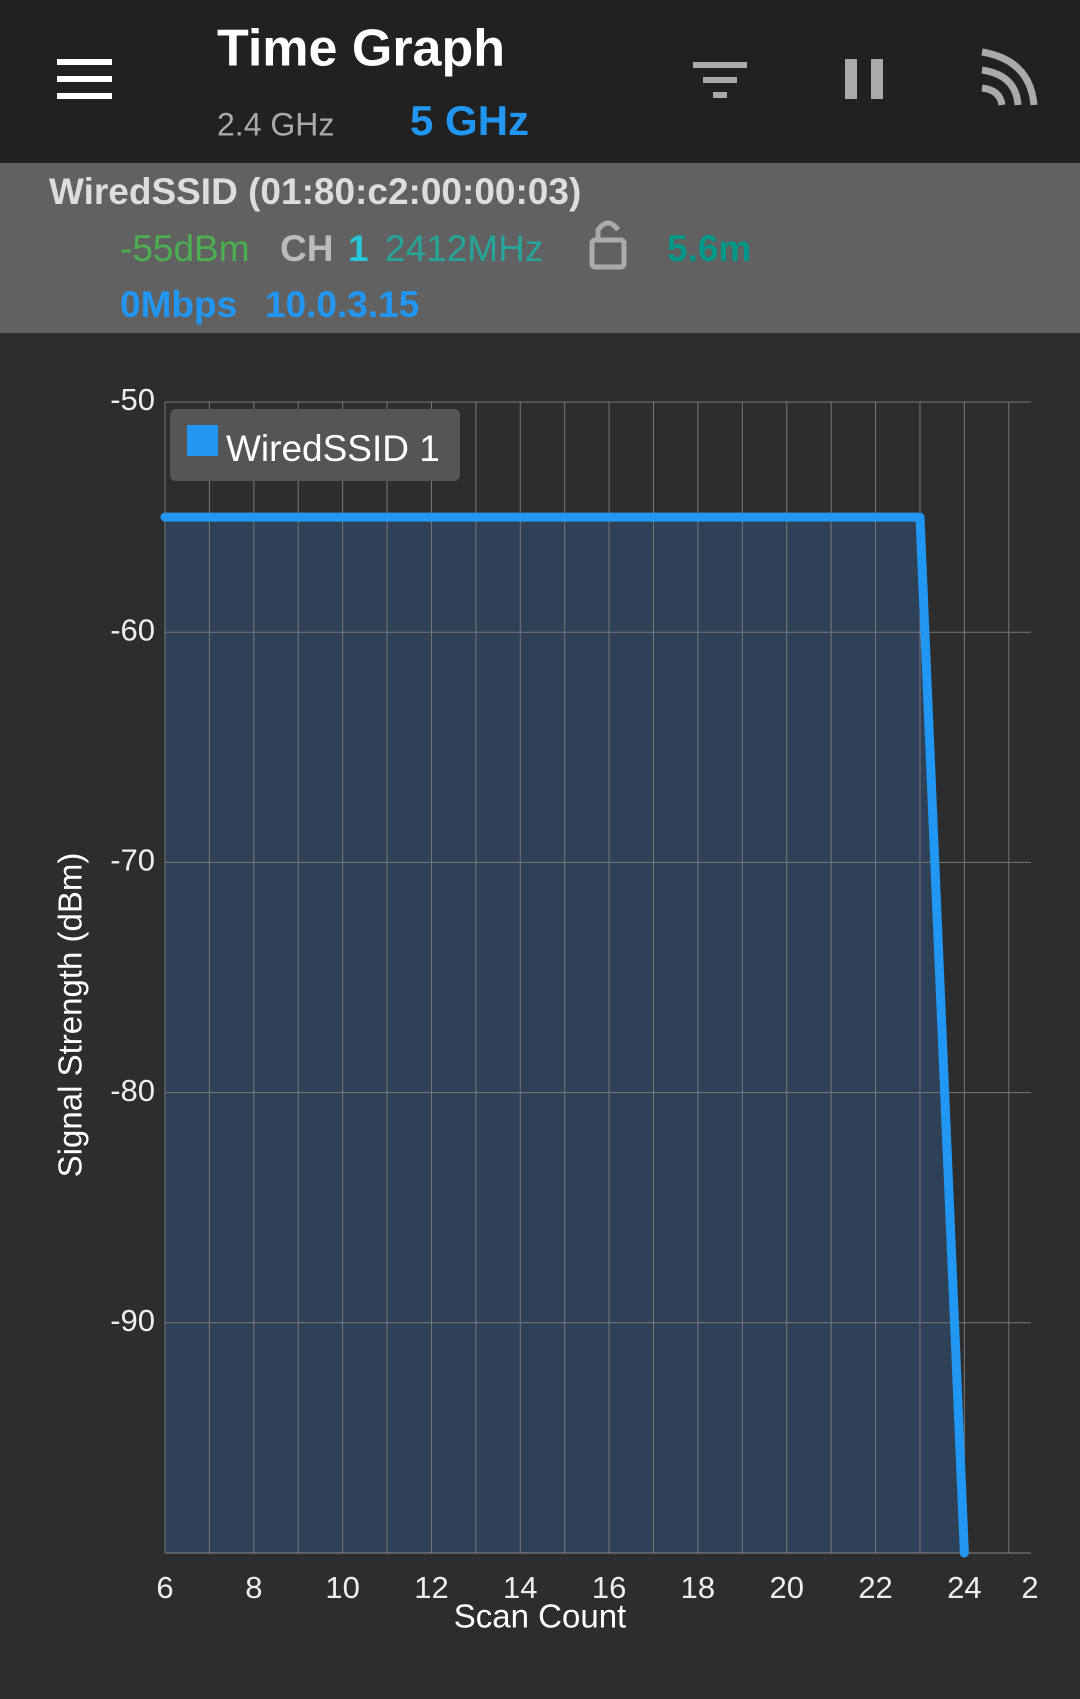 This screenshot has width=1080, height=1699. I want to click on x-tick-label: 22, so click(875, 1587).